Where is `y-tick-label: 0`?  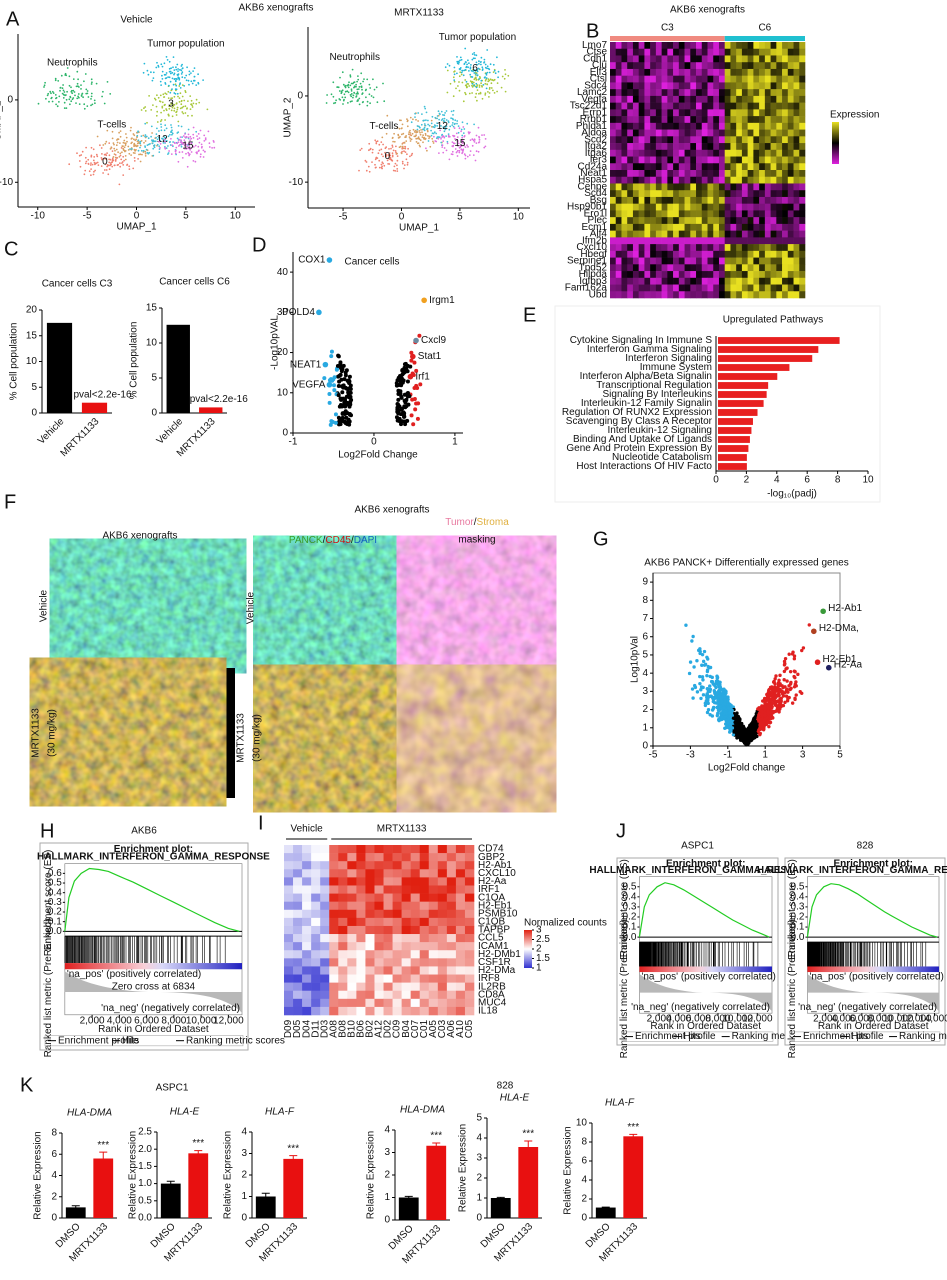
y-tick-label: 0 is located at coordinates (10, 100).